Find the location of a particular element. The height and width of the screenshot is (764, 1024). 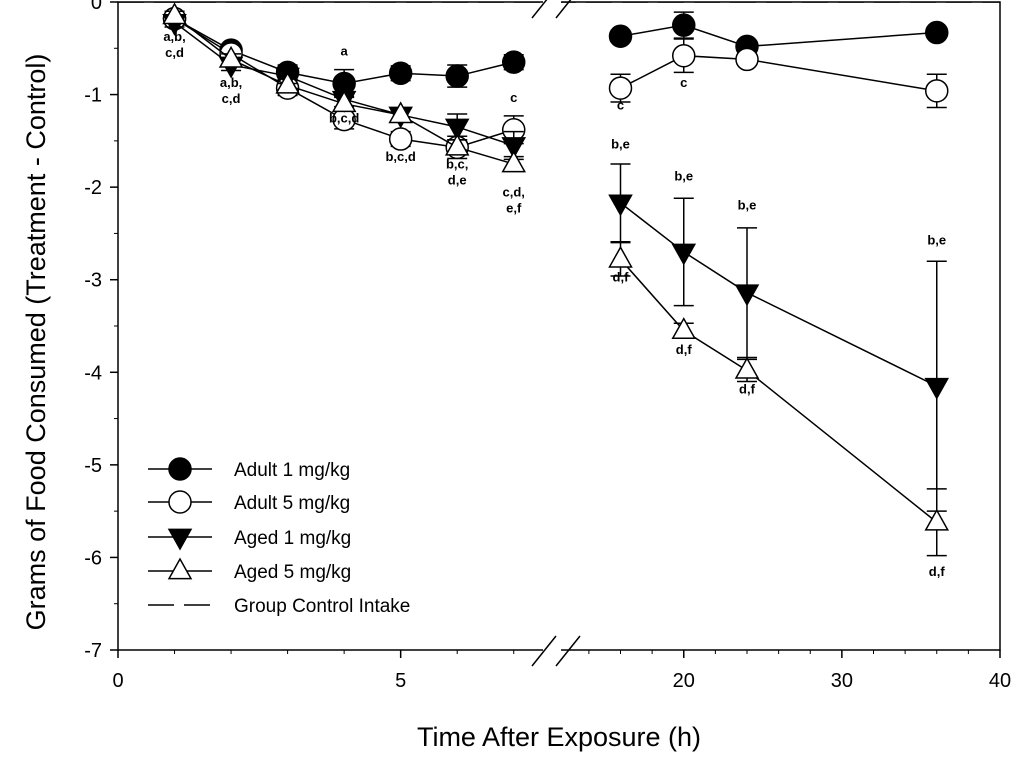

significance-annotation: c,d, e,f is located at coordinates (514, 199).